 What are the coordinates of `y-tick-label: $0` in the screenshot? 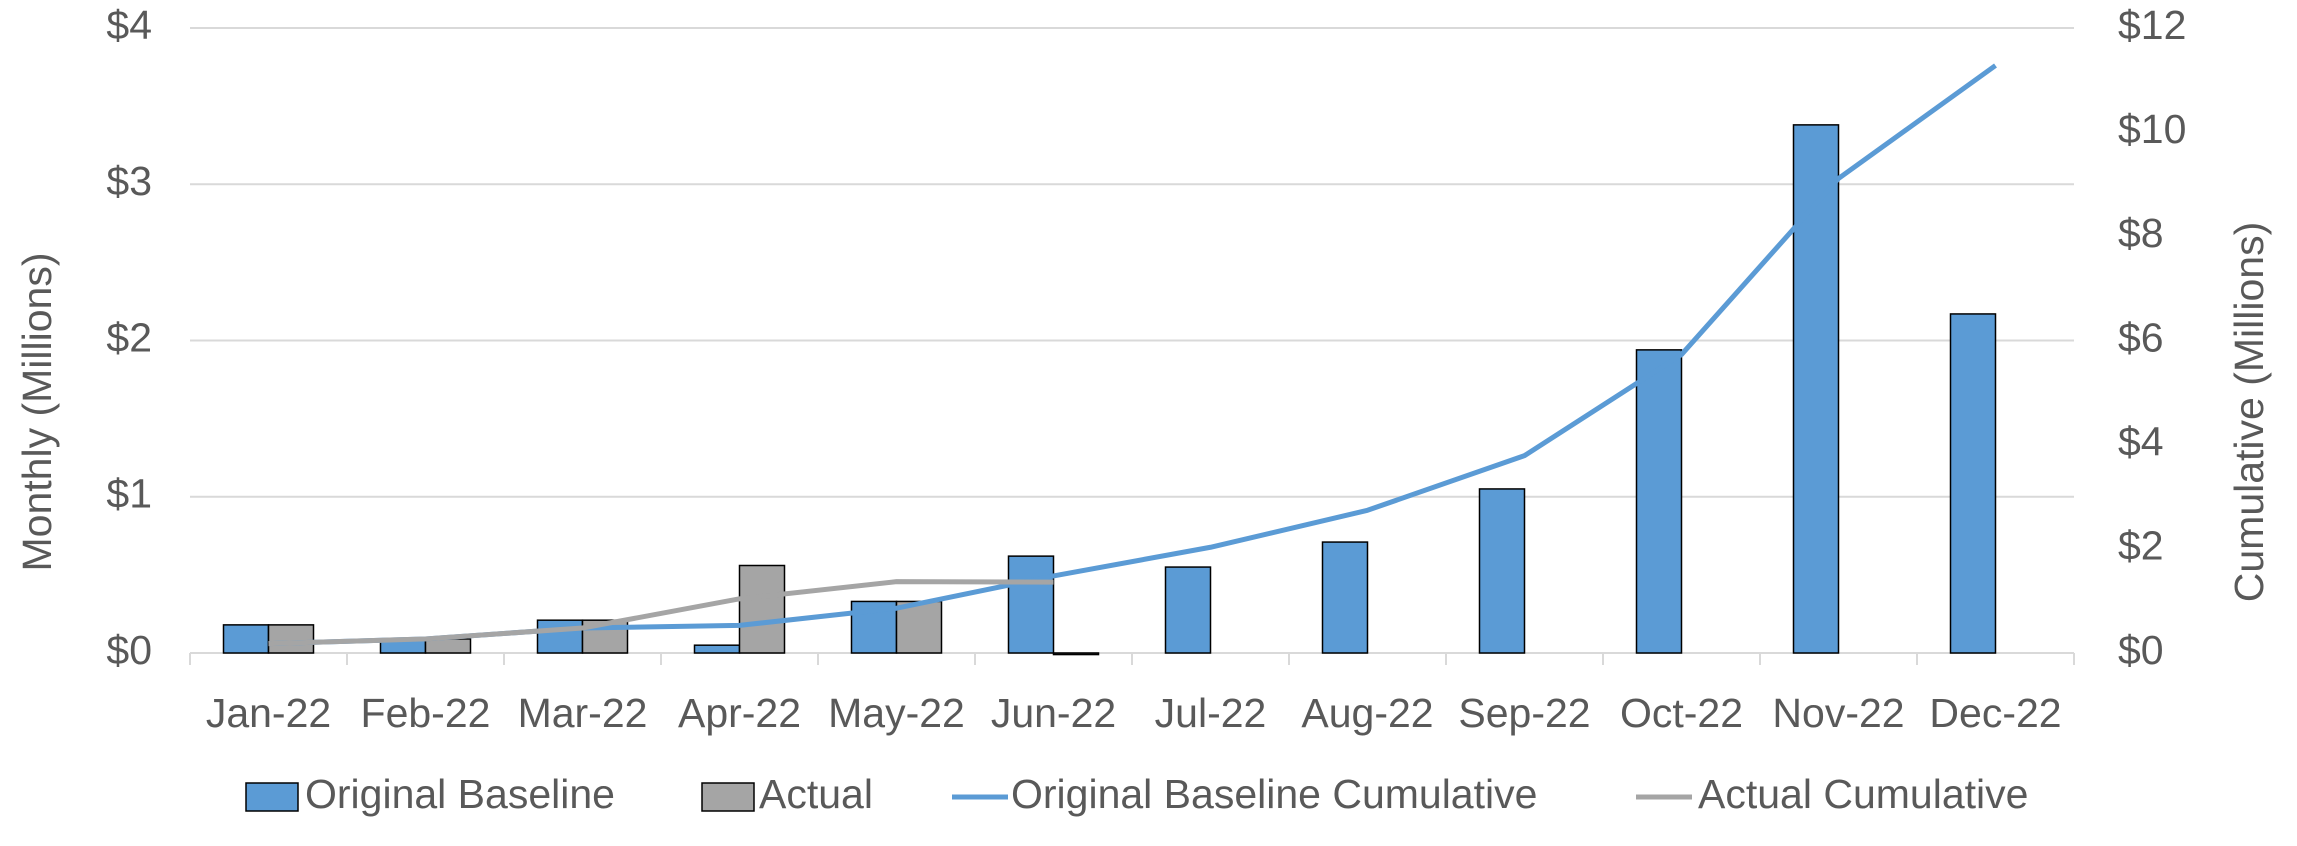 It's located at (129, 650).